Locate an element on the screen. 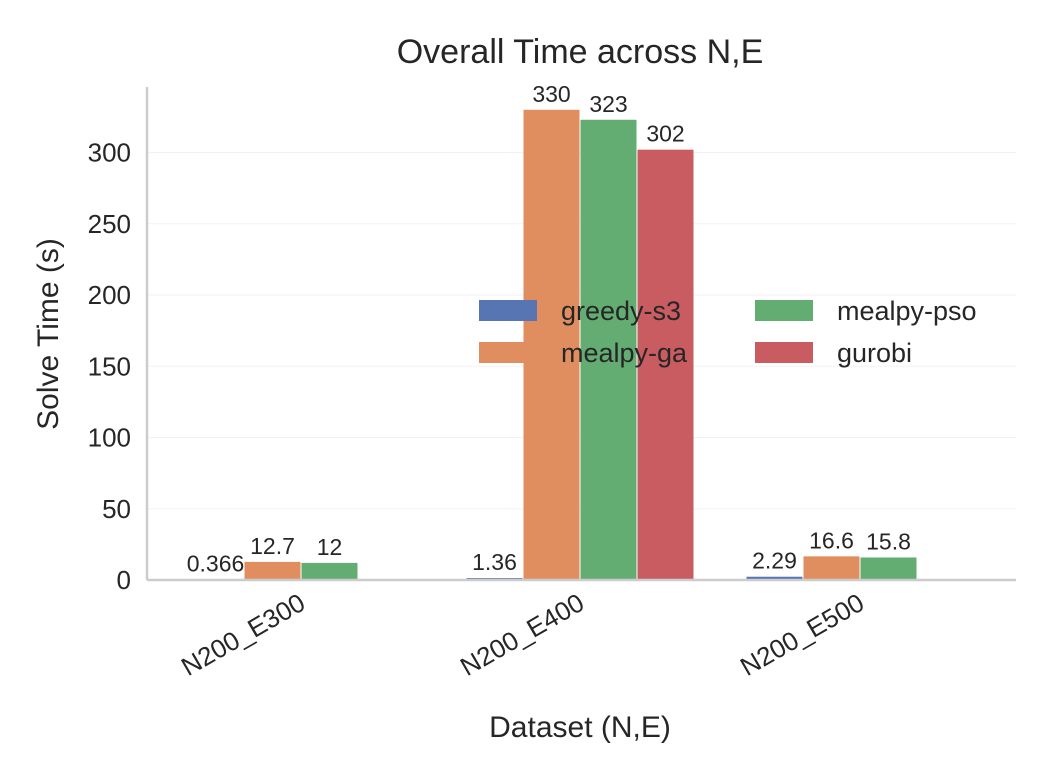  y-axis-title: Solve Time (s) is located at coordinates (48, 334).